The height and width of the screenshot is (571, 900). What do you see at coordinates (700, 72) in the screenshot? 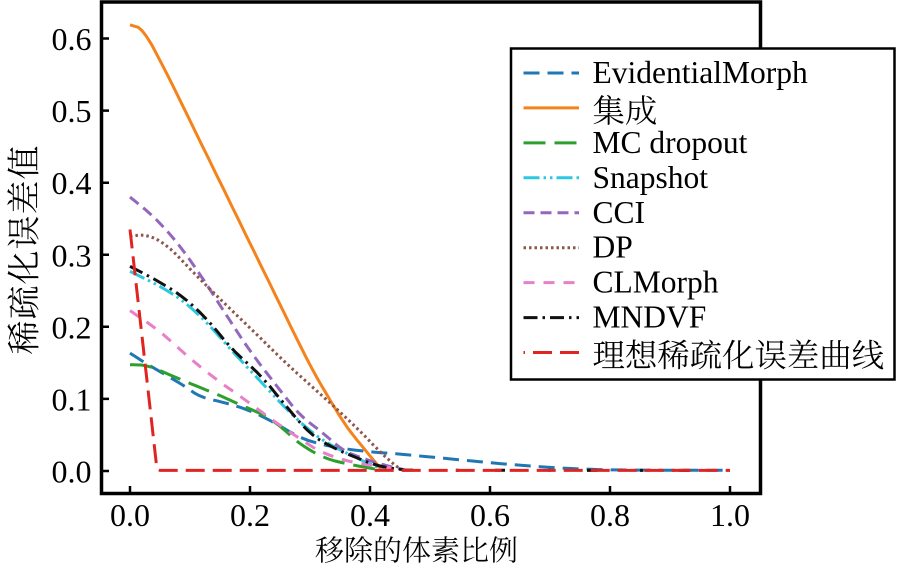
I see `svg-text: EvidentialMorph` at bounding box center [700, 72].